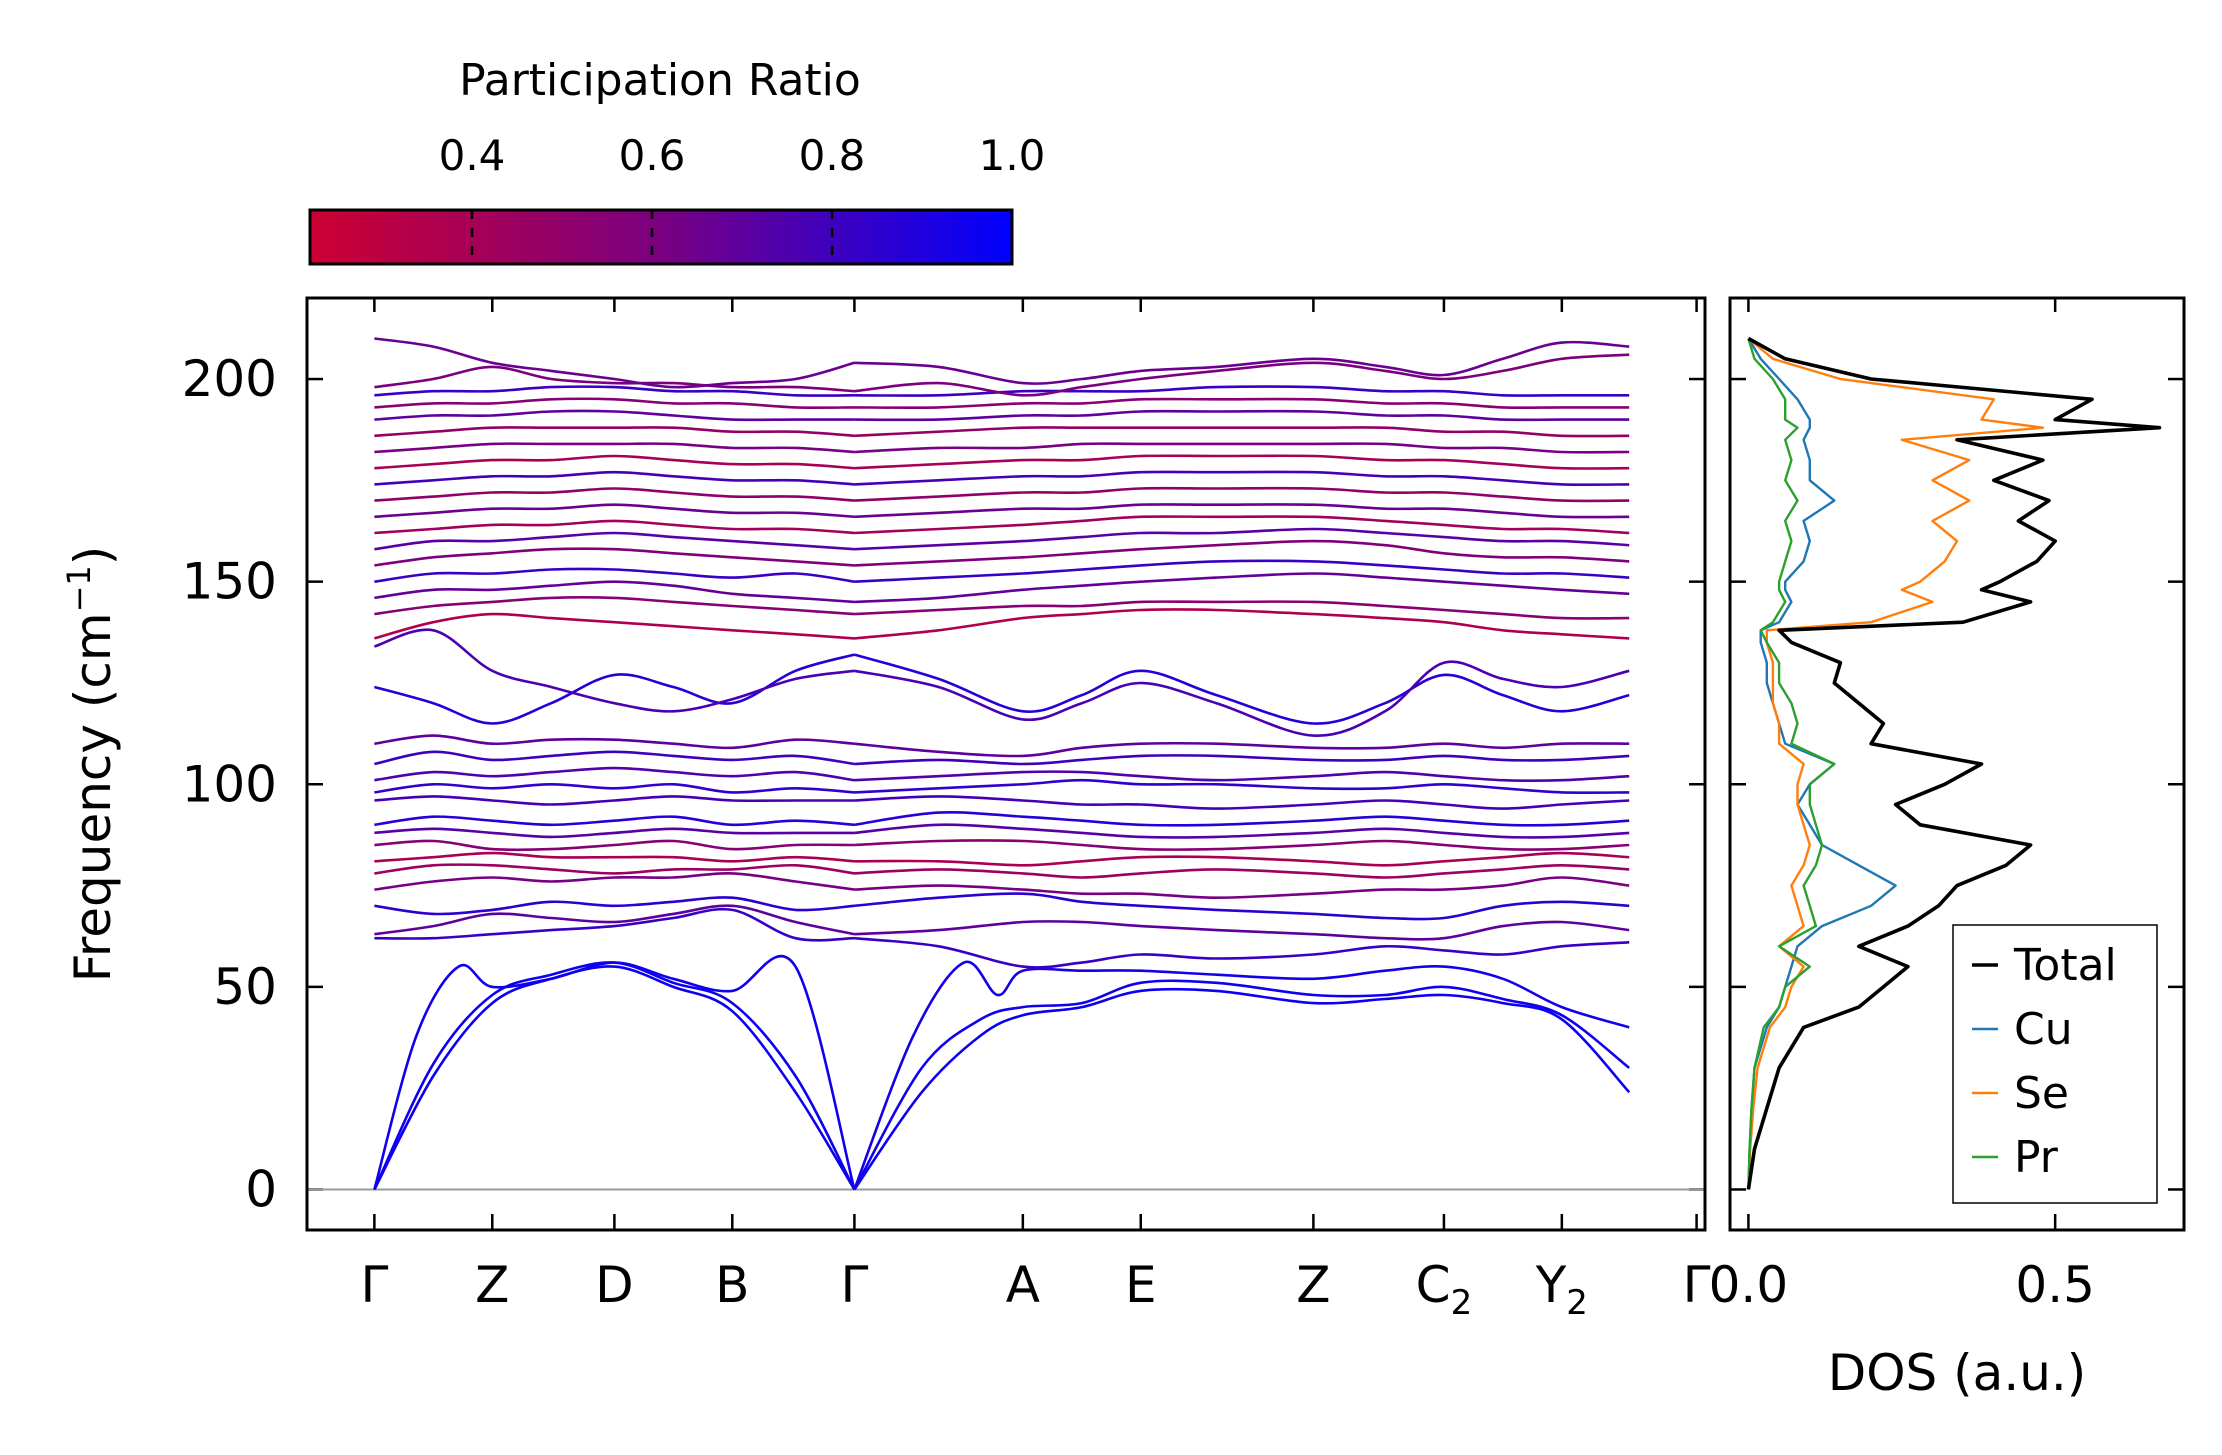 The image size is (2222, 1455). I want to click on band-line-b13, so click(1242, 845).